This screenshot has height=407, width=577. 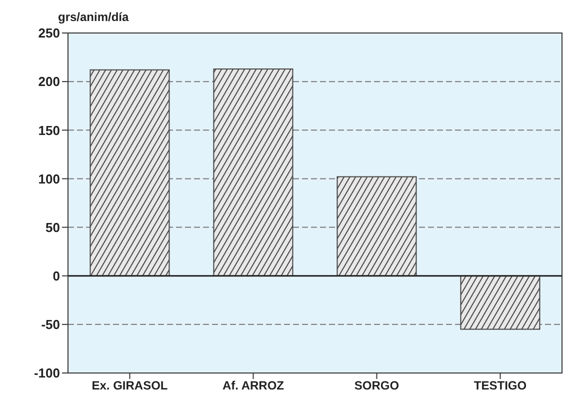 What do you see at coordinates (53, 227) in the screenshot?
I see `y-tick-label: 50` at bounding box center [53, 227].